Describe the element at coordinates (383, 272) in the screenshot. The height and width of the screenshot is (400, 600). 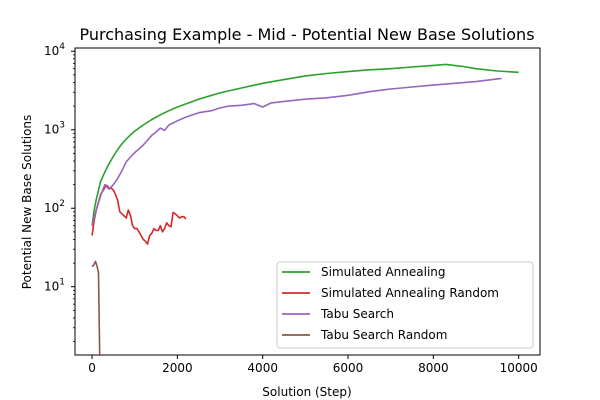
I see `legend-entry: Simulated Annealing` at that location.